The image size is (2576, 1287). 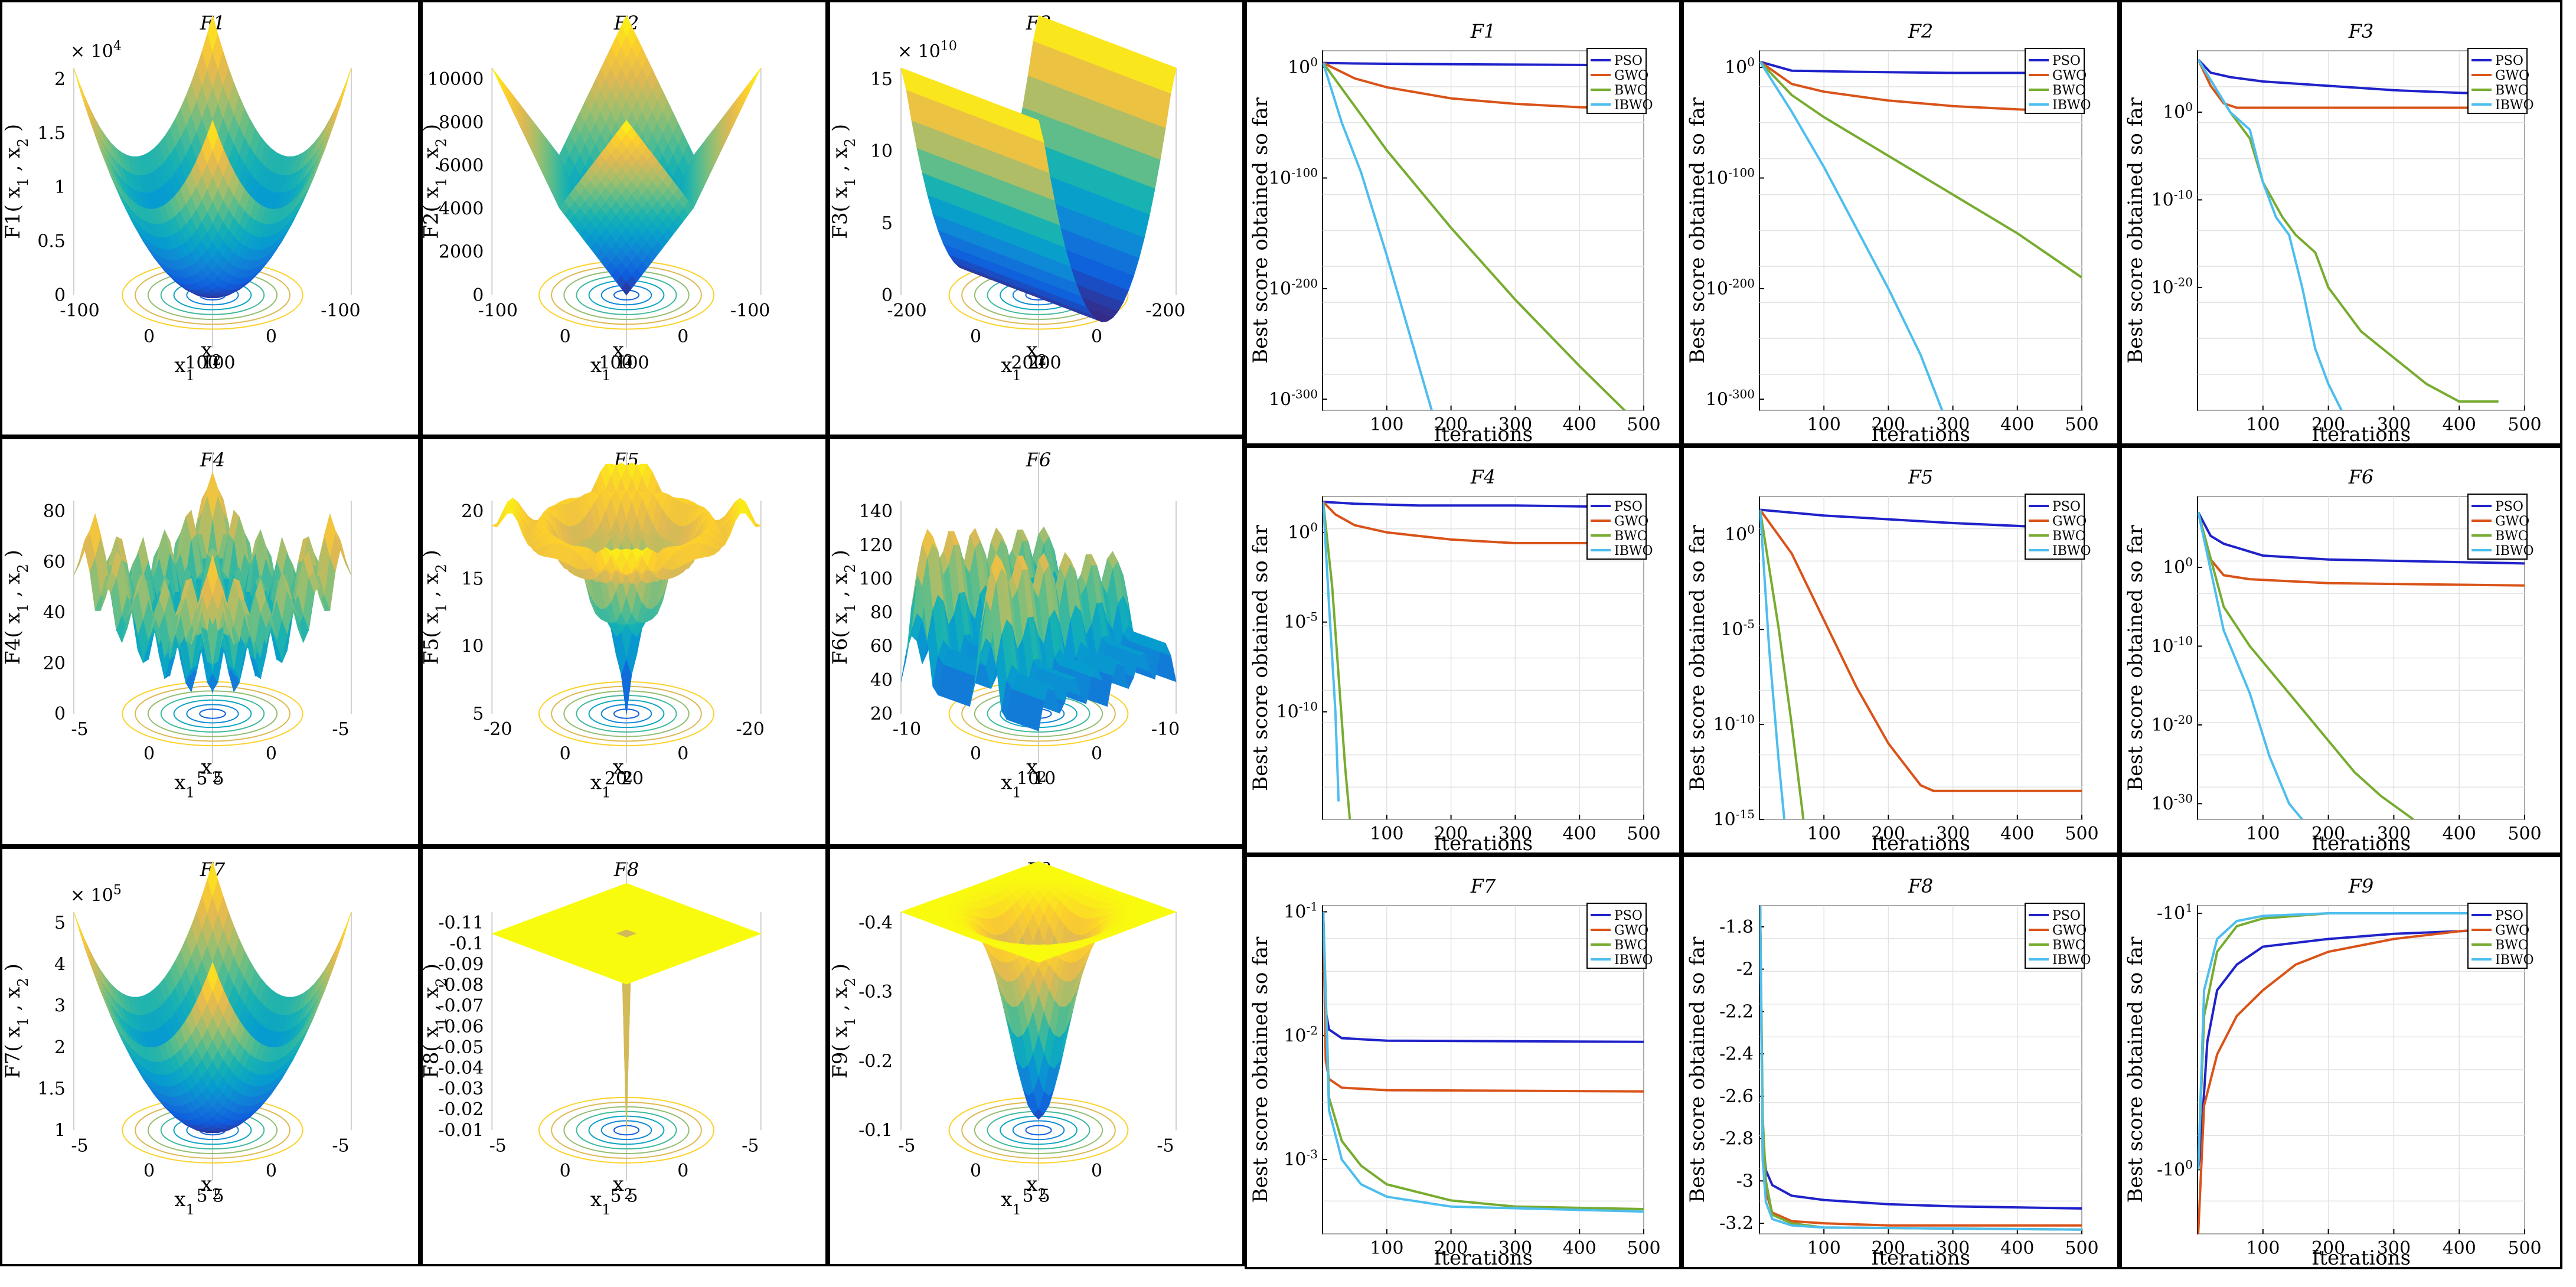 I want to click on y-tick-label: -2.4, so click(x=1736, y=1054).